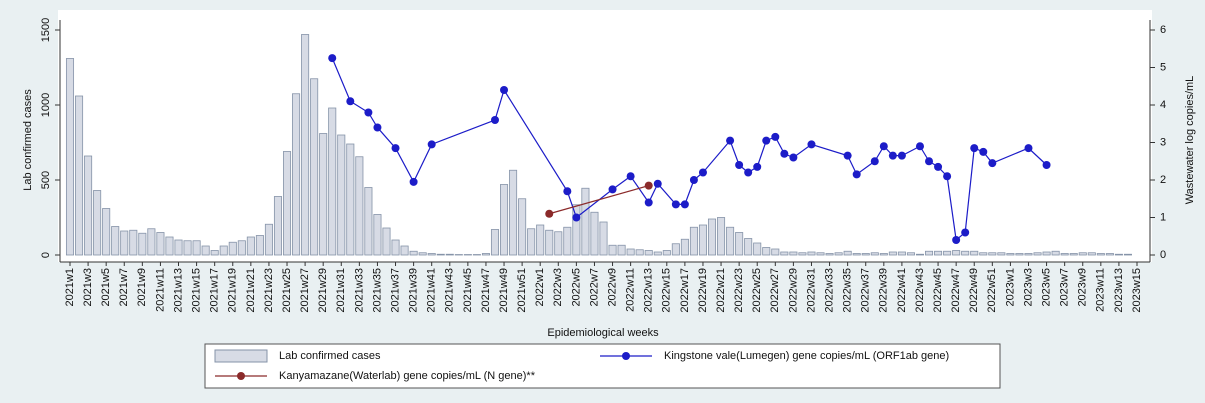 The image size is (1205, 403). I want to click on x-tick-label: 2022w15, so click(667, 290).